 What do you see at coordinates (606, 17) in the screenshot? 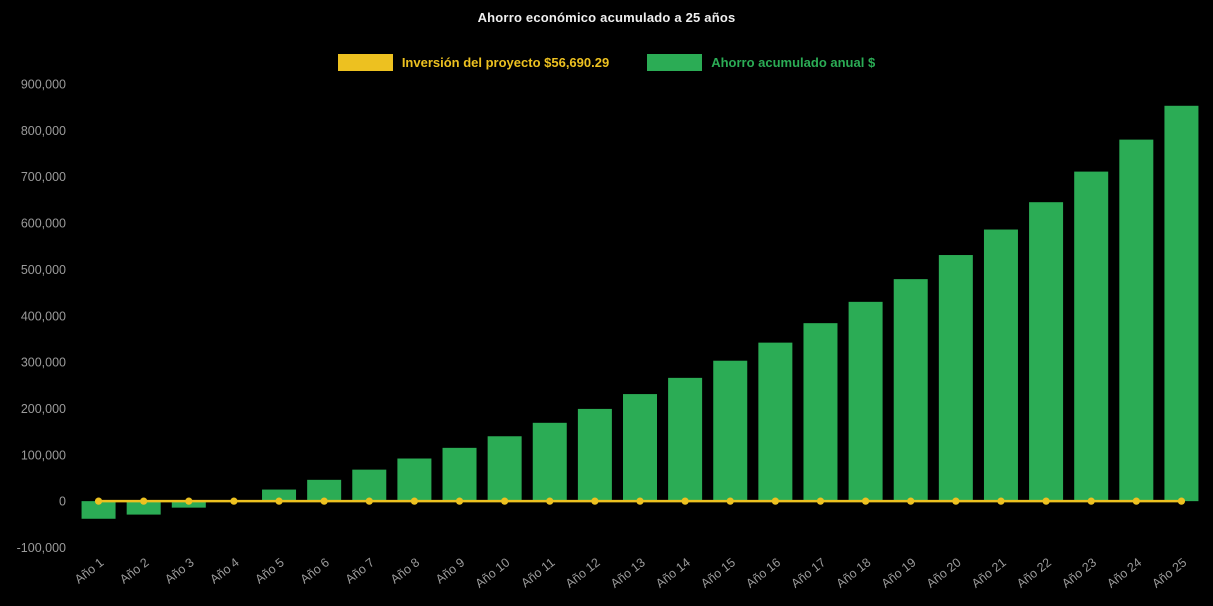
I see `chart-title: Ahorro económico acumulado a 25 años` at bounding box center [606, 17].